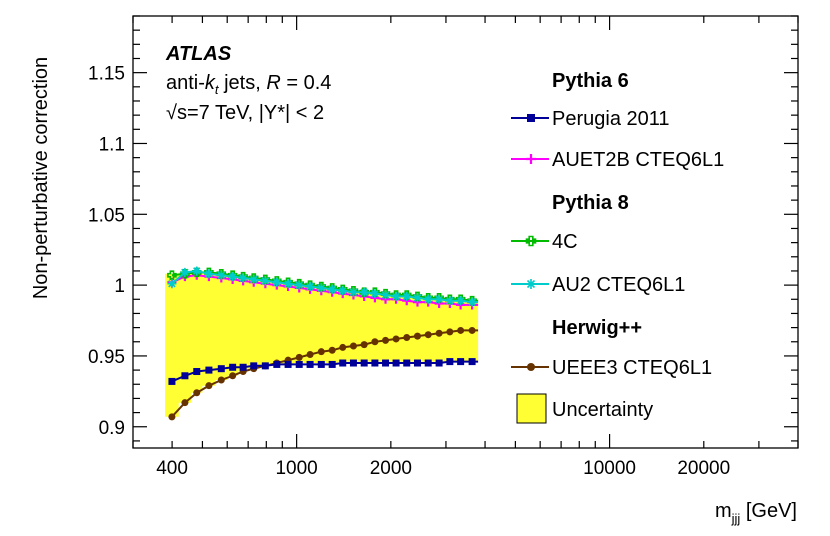  Describe the element at coordinates (756, 513) in the screenshot. I see `x-axis-title: mjjj [GeV]` at that location.